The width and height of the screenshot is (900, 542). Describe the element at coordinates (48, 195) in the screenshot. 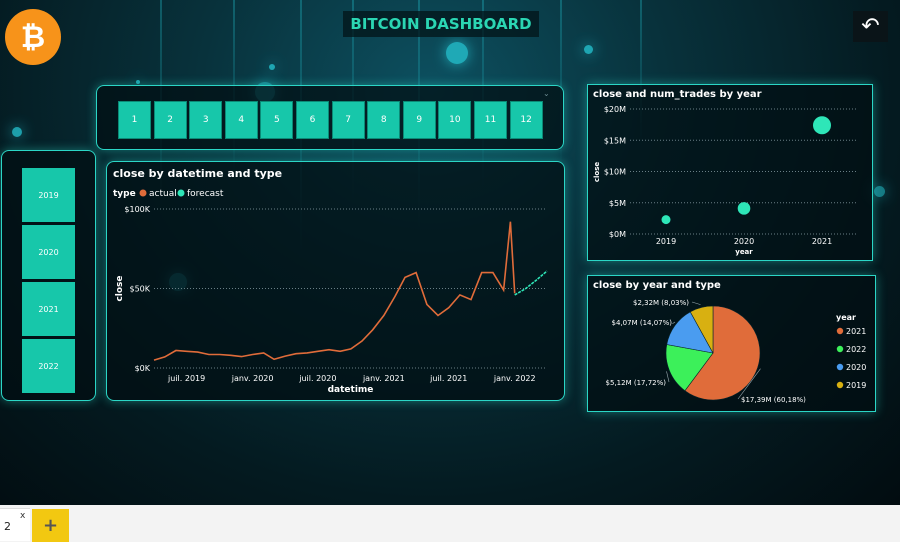

I see `year-button-2019: 2019` at that location.